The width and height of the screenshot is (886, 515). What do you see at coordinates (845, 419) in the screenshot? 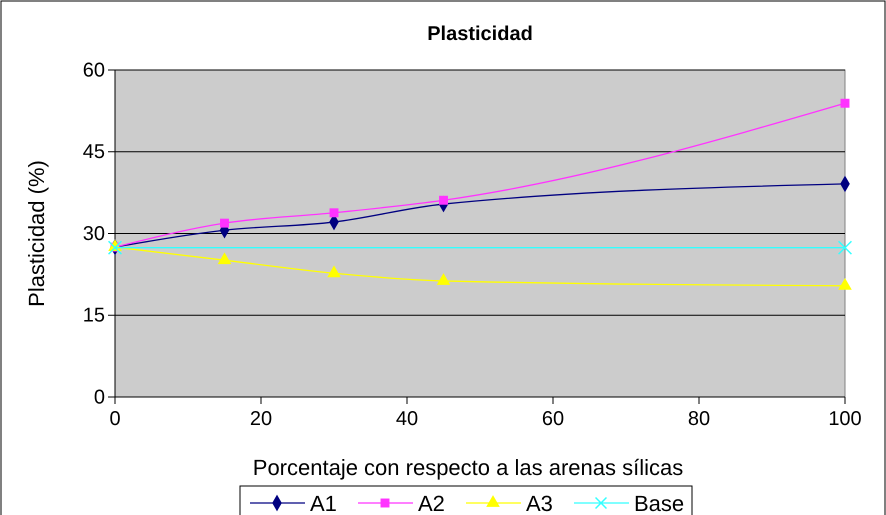
I see `x-tick-label: 100` at bounding box center [845, 419].